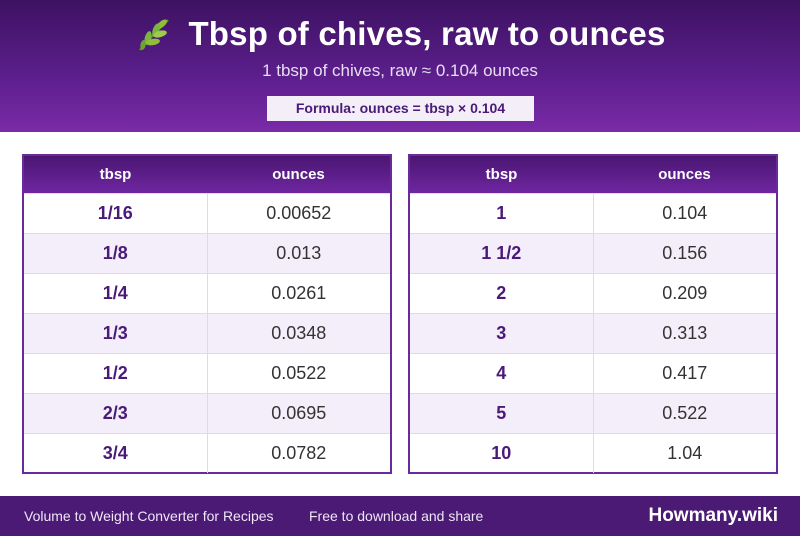 The height and width of the screenshot is (536, 800). I want to click on tbsp-cell: 3, so click(502, 332).